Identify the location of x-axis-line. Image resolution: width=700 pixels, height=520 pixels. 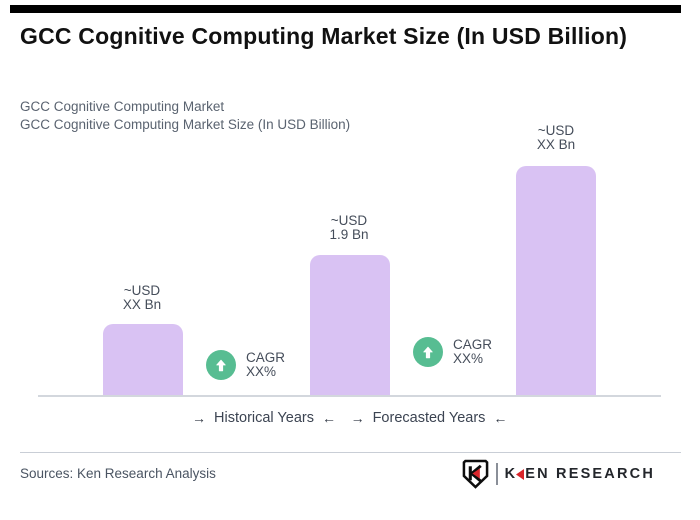
(349, 396).